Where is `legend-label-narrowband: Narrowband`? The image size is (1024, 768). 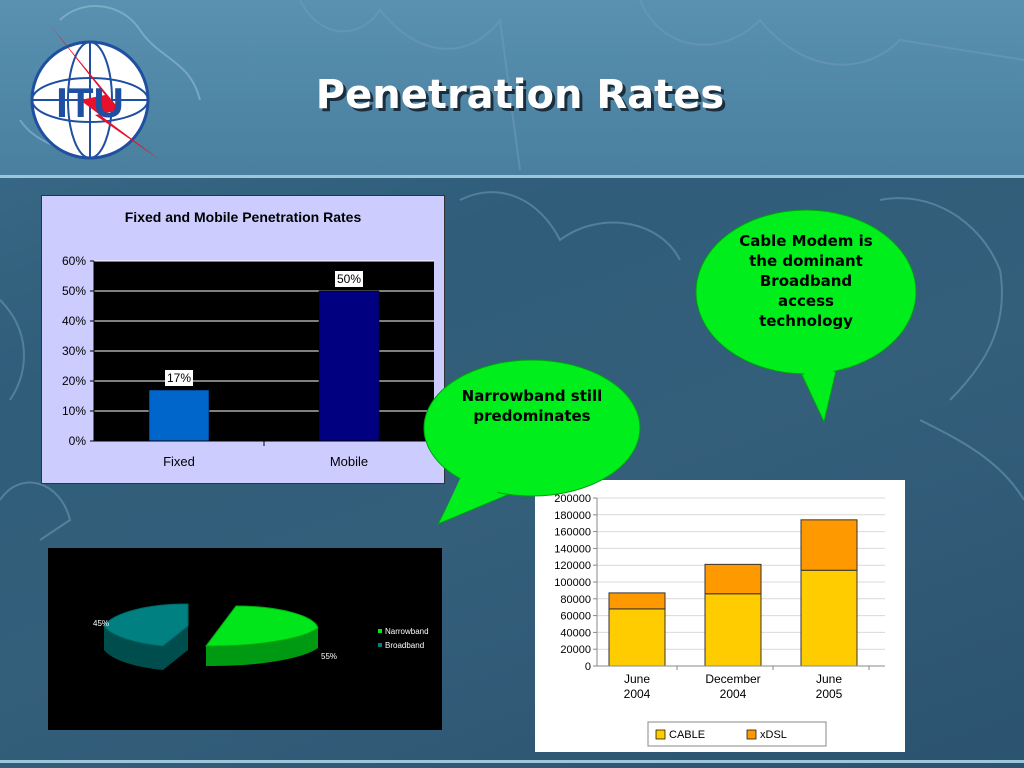
legend-label-narrowband: Narrowband is located at coordinates (407, 631).